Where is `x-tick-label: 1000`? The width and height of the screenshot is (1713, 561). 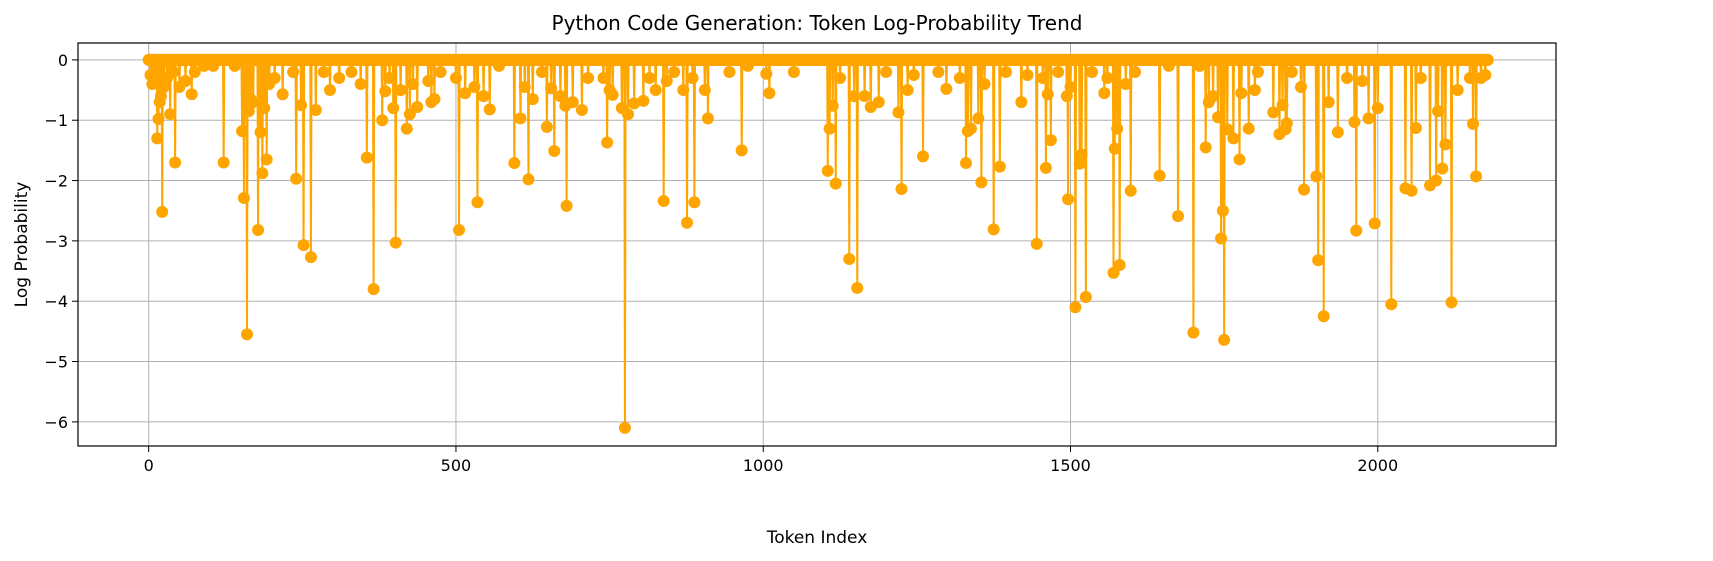 x-tick-label: 1000 is located at coordinates (763, 465).